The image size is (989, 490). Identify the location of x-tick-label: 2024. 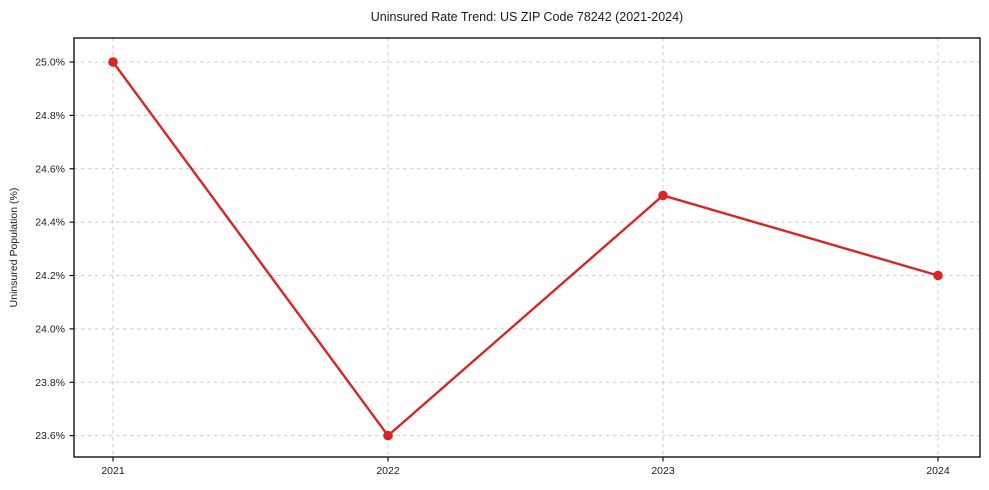
(938, 471).